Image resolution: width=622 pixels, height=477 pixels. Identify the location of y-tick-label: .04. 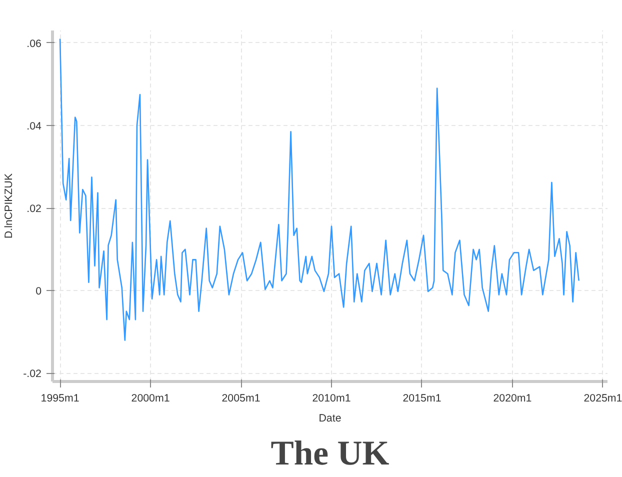
(34, 126).